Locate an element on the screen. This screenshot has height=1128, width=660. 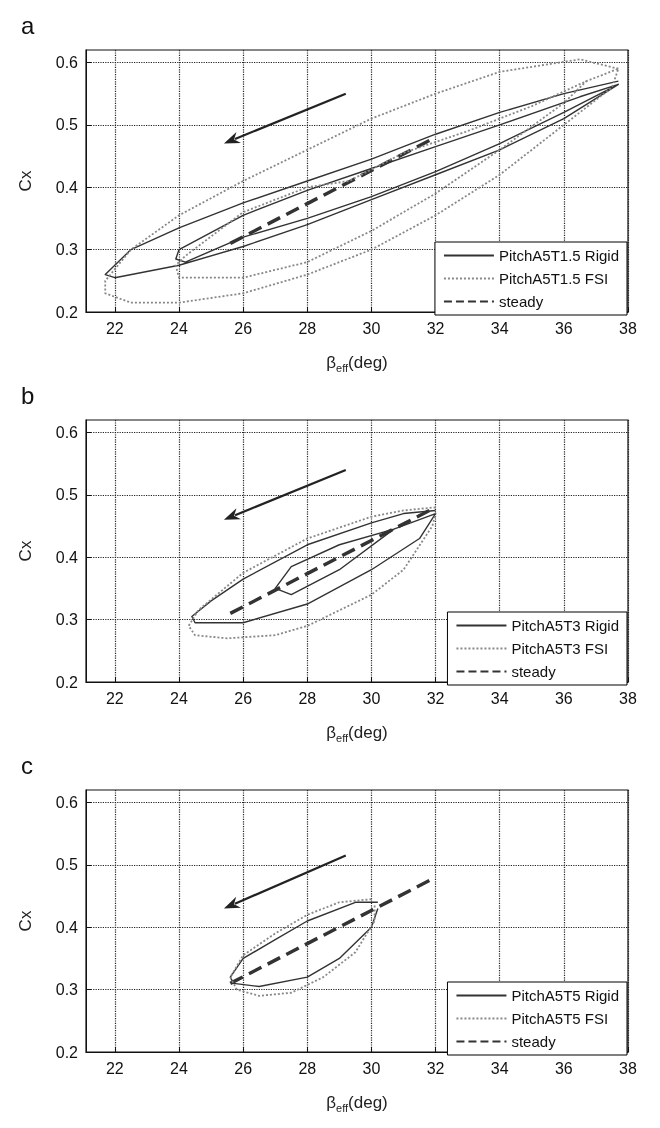
chart-title: a is located at coordinates (28, 25).